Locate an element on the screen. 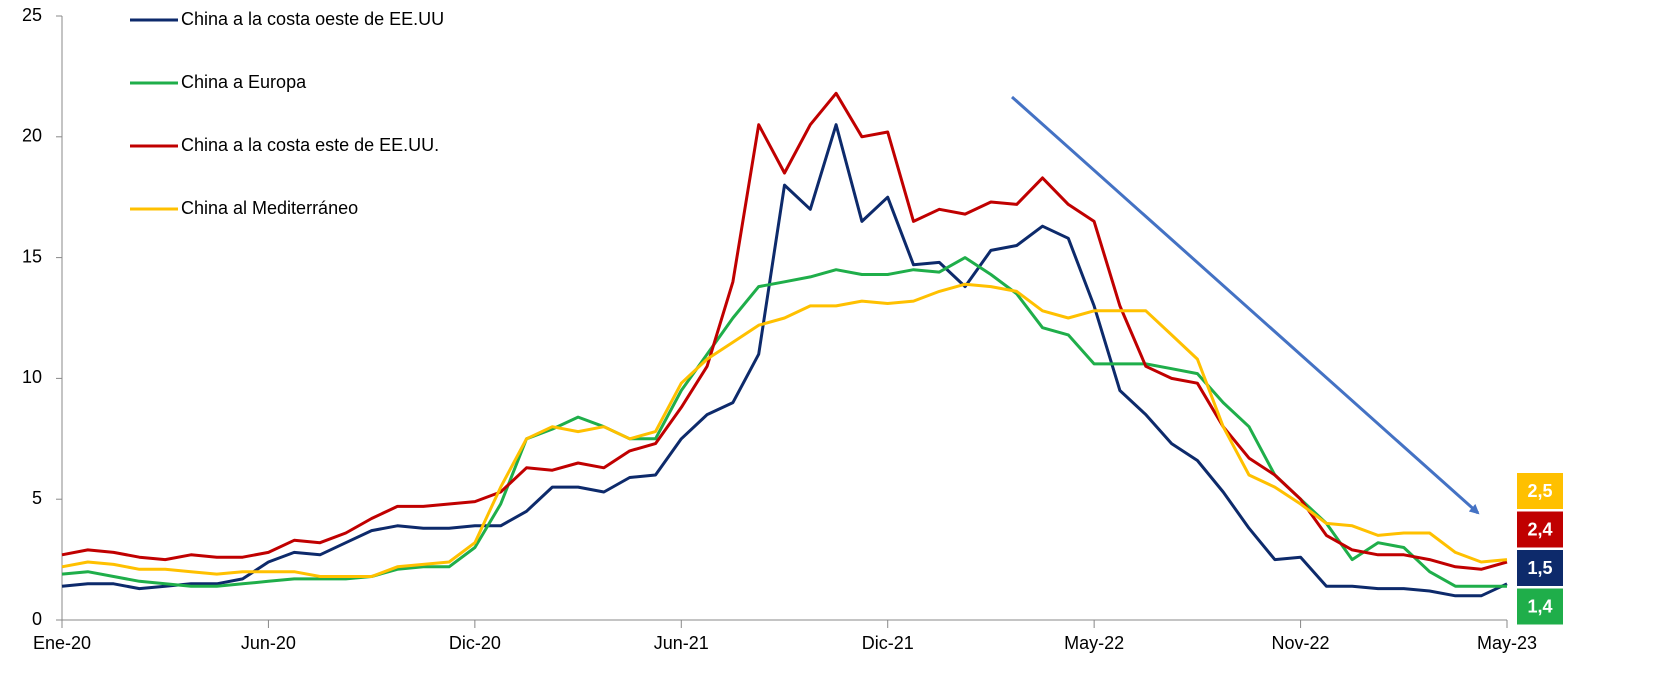 The image size is (1657, 697). y-tick-label: 20 is located at coordinates (32, 136).